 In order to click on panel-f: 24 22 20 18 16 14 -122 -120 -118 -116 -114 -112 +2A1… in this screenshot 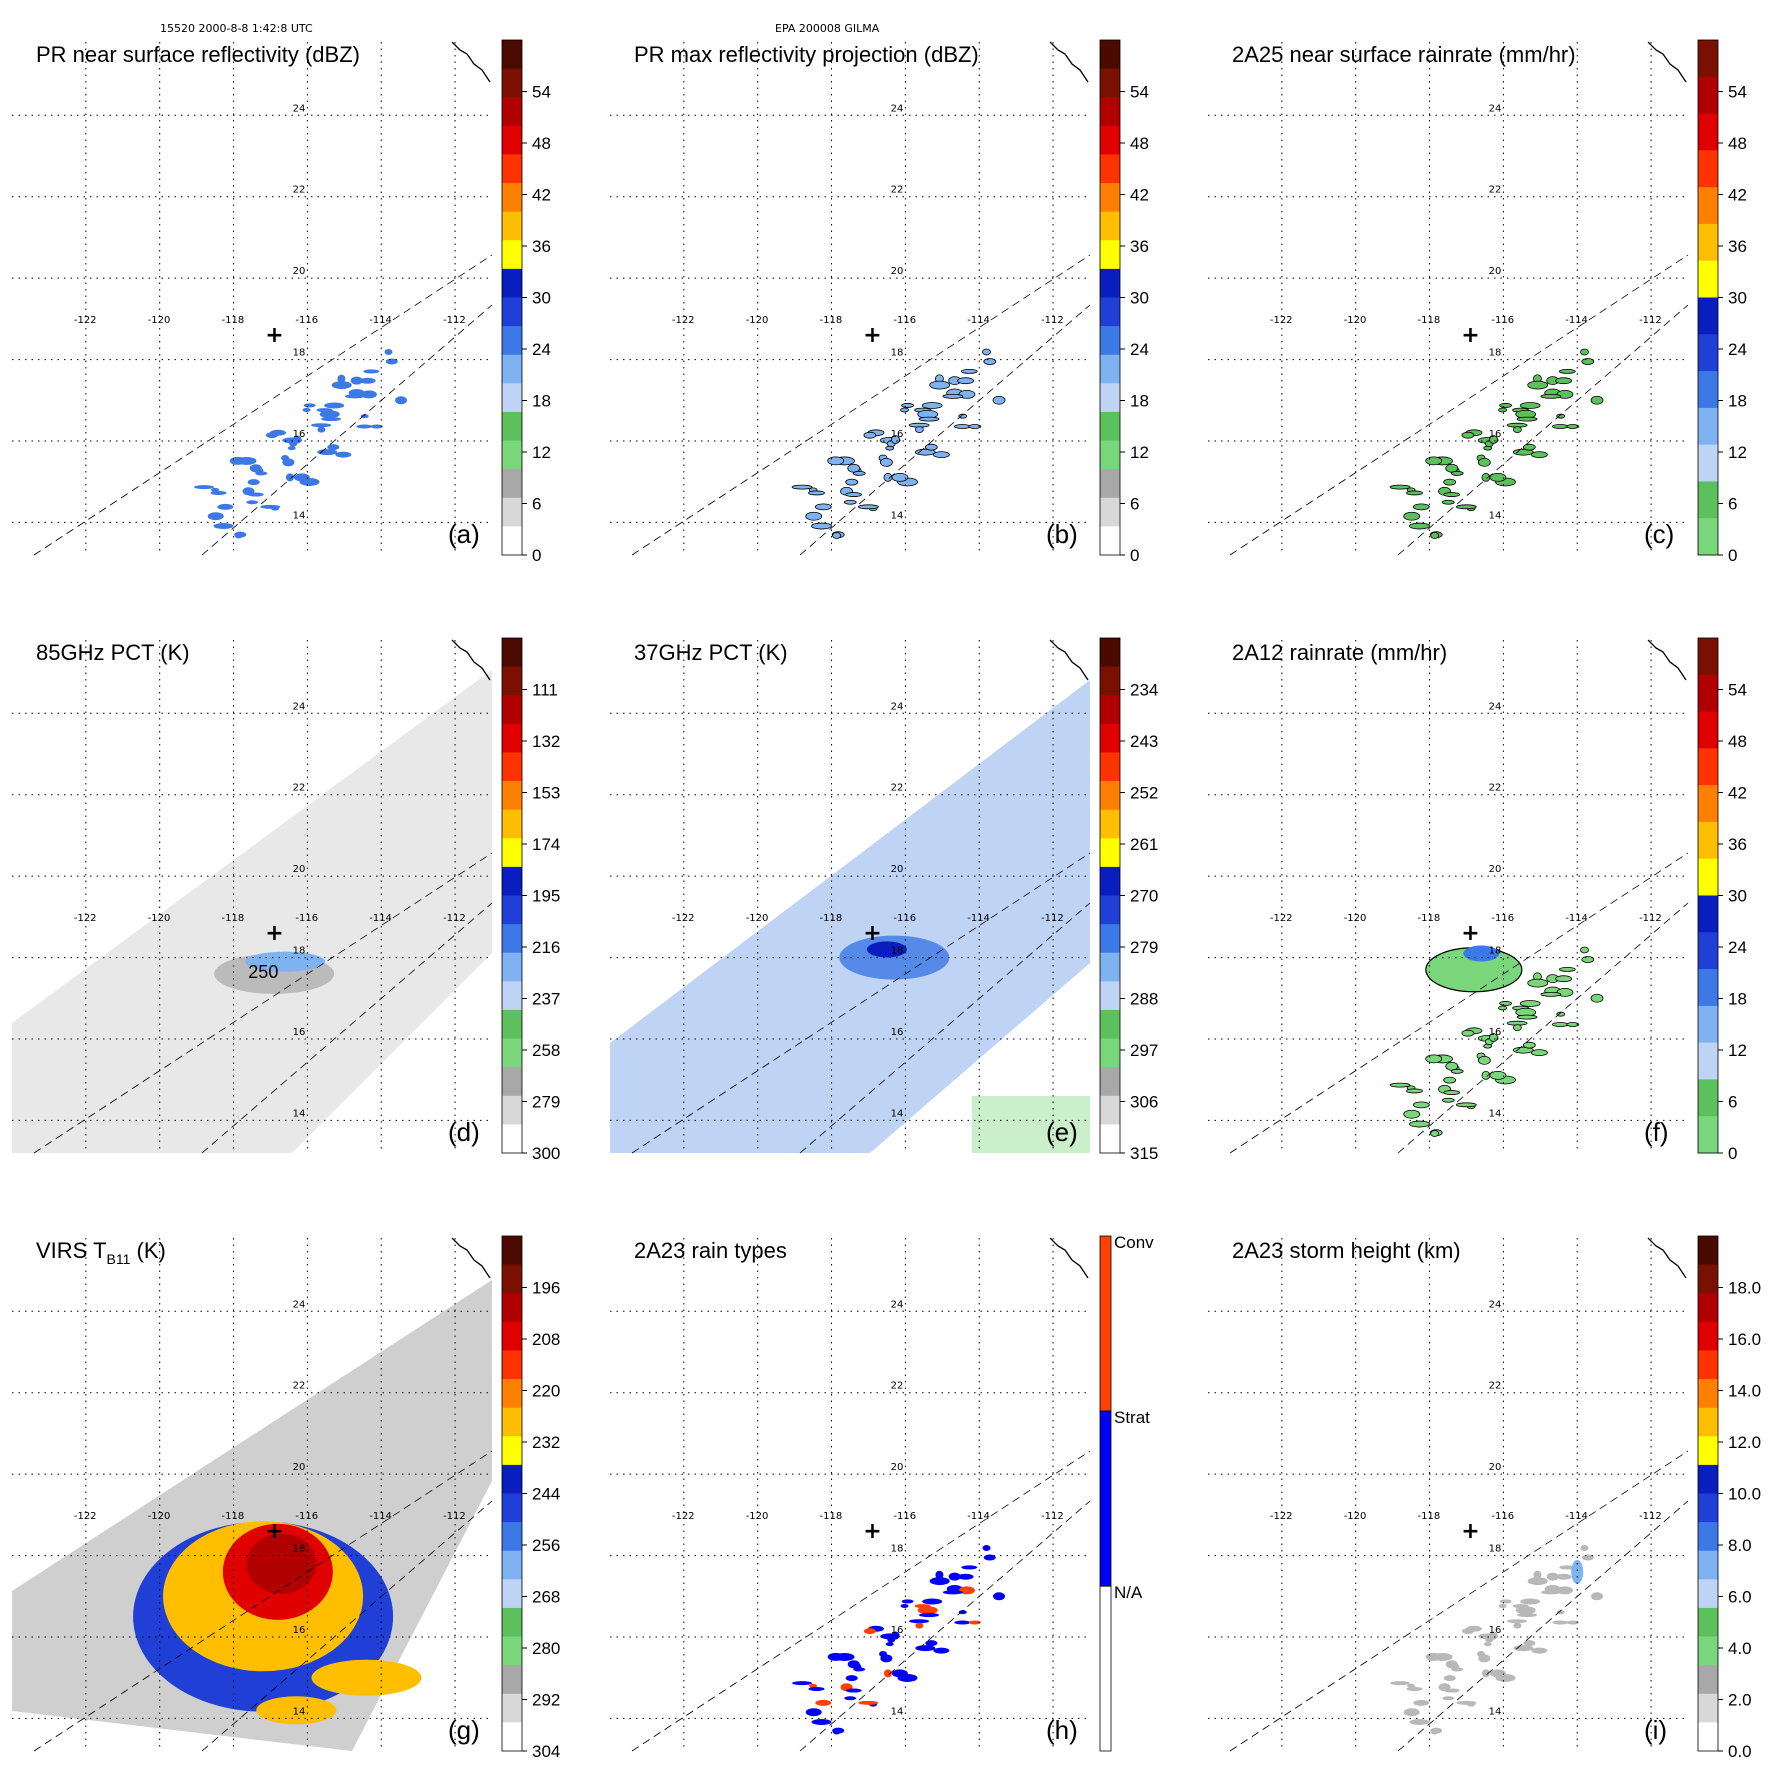, I will do `click(1477, 900)`.